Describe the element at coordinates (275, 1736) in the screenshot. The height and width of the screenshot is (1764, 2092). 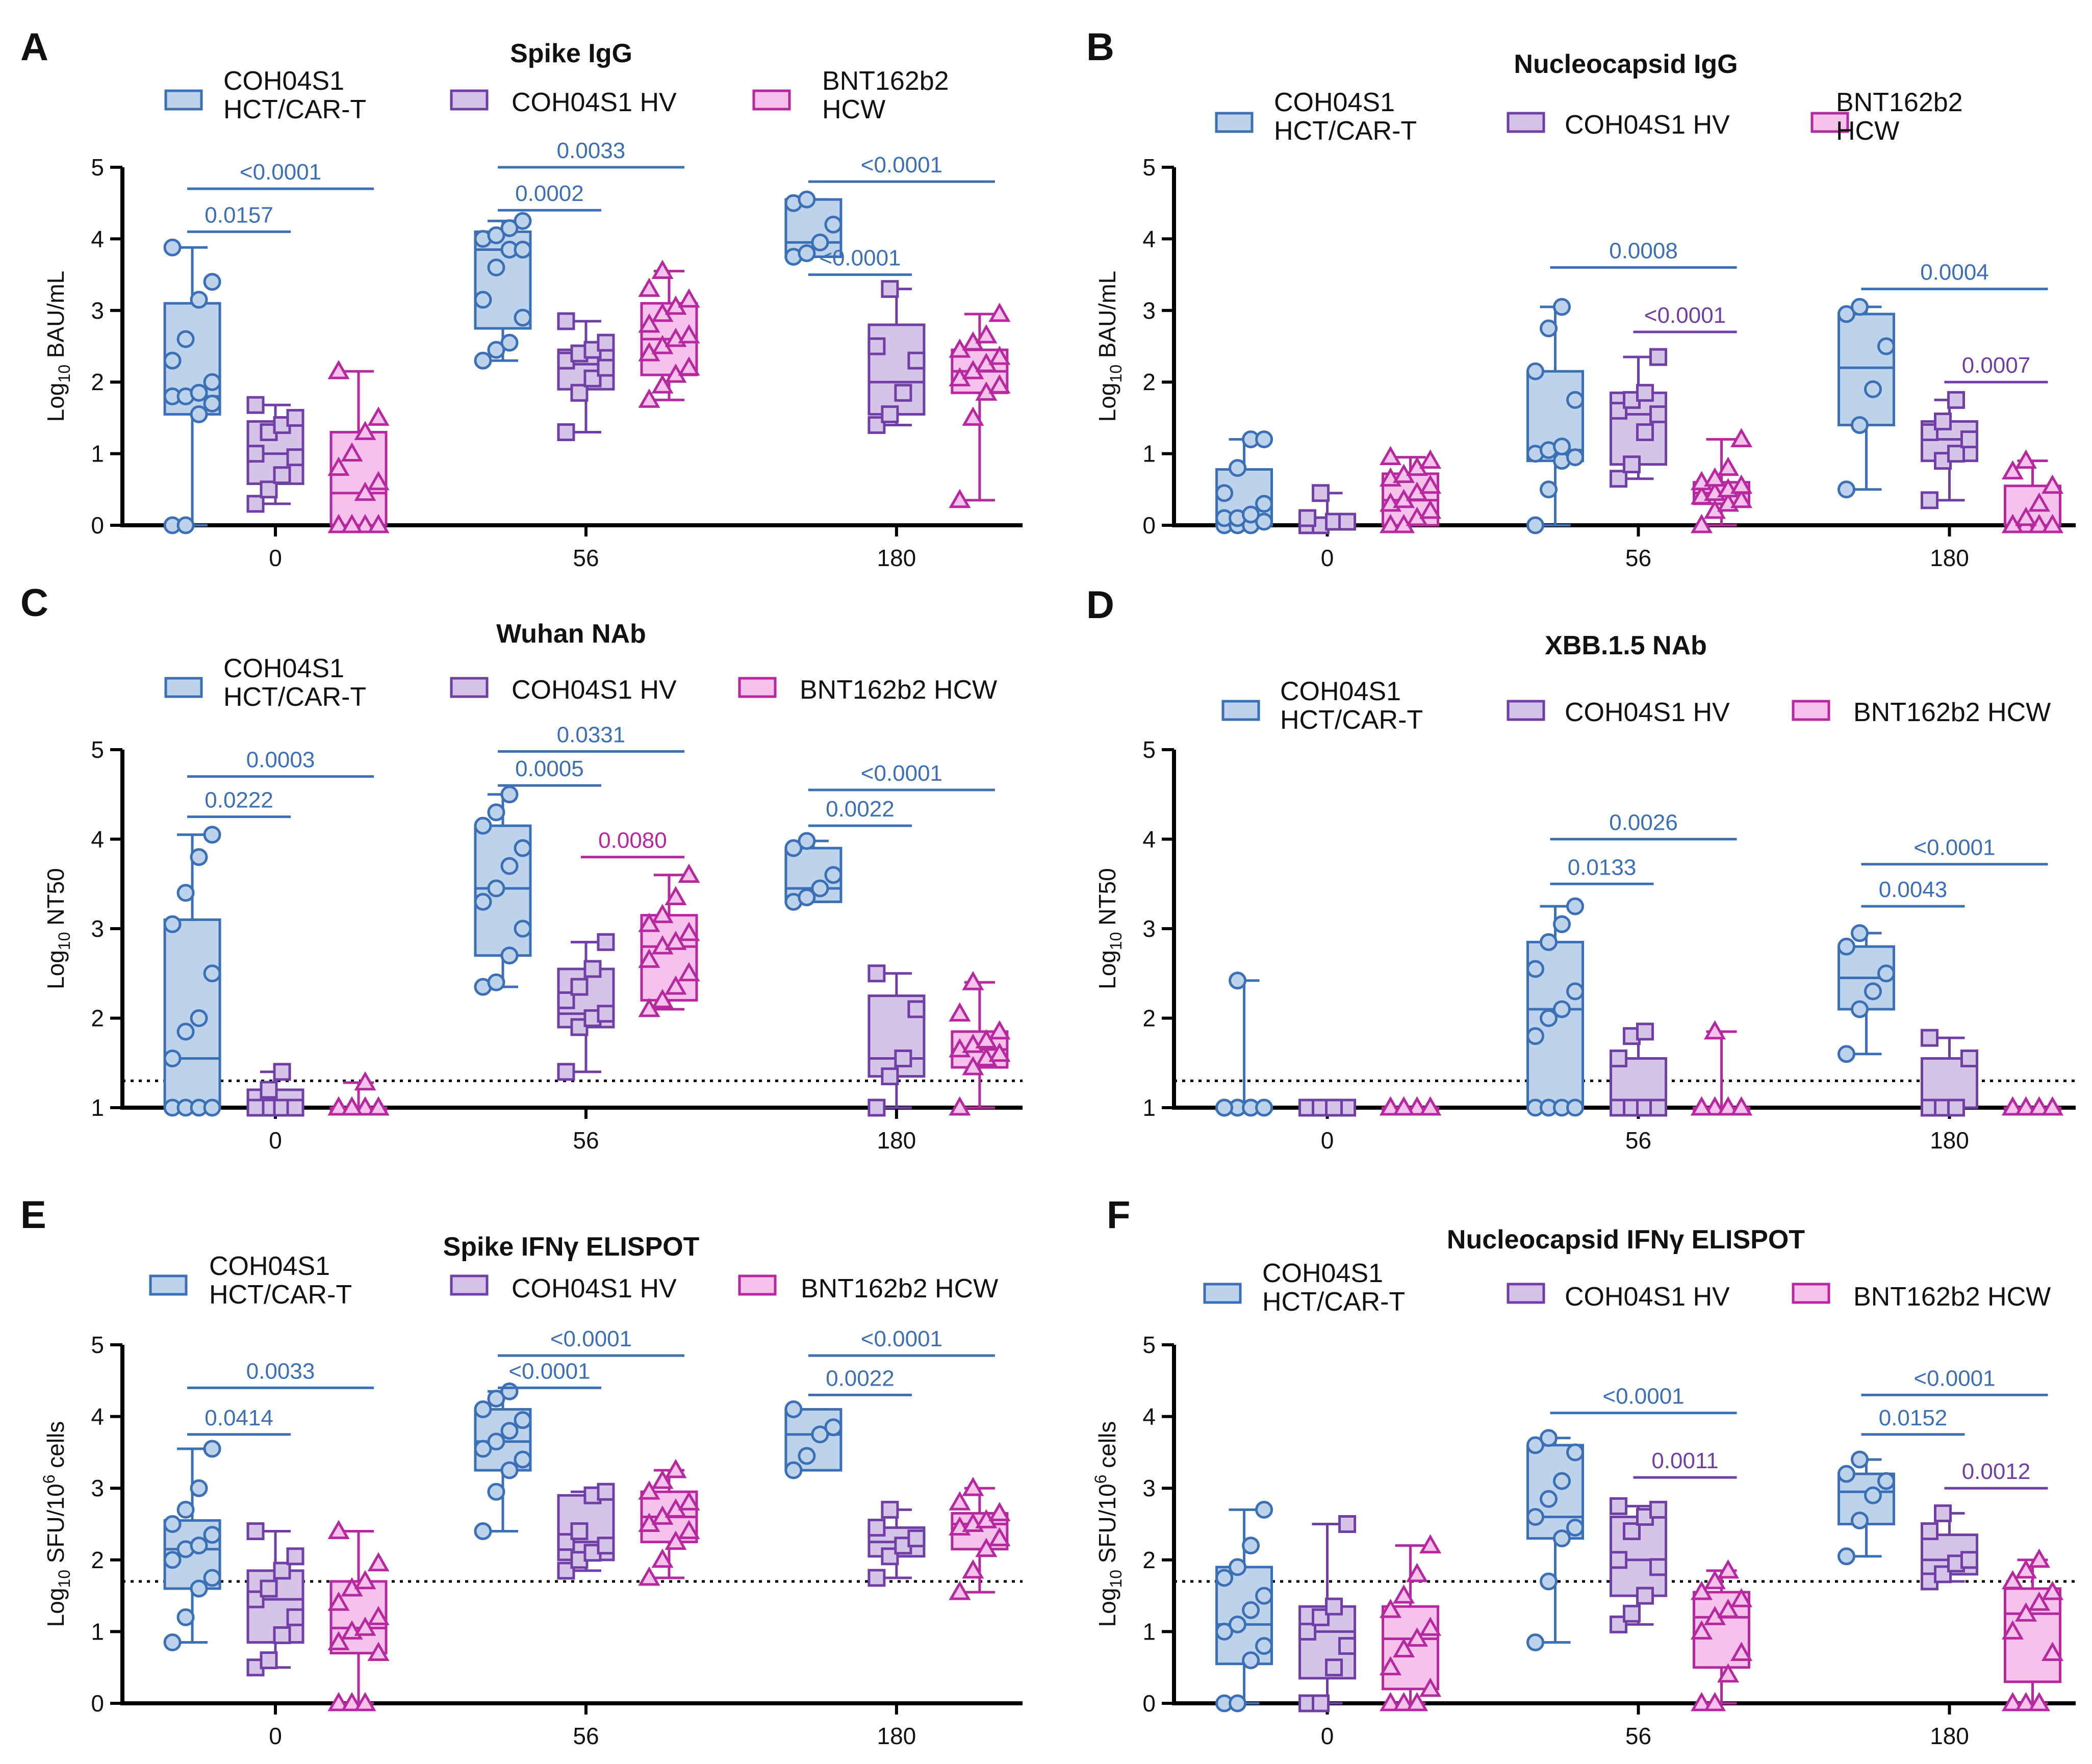
I see `x-tick-label: 0` at that location.